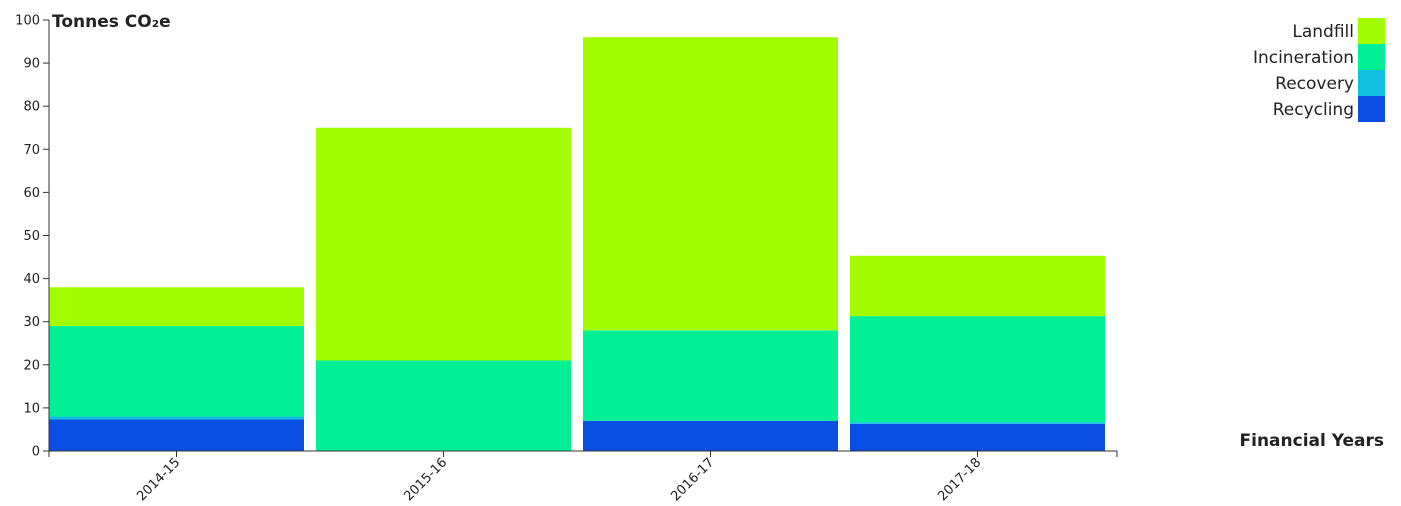 The image size is (1401, 506). What do you see at coordinates (31, 365) in the screenshot?
I see `y-tick-label: 20` at bounding box center [31, 365].